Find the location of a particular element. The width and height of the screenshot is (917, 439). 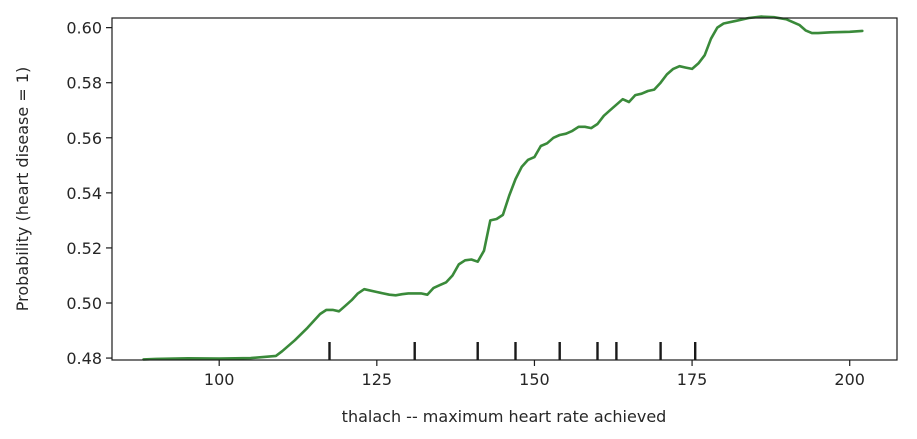

x-tick-label-3: 175 is located at coordinates (692, 379).